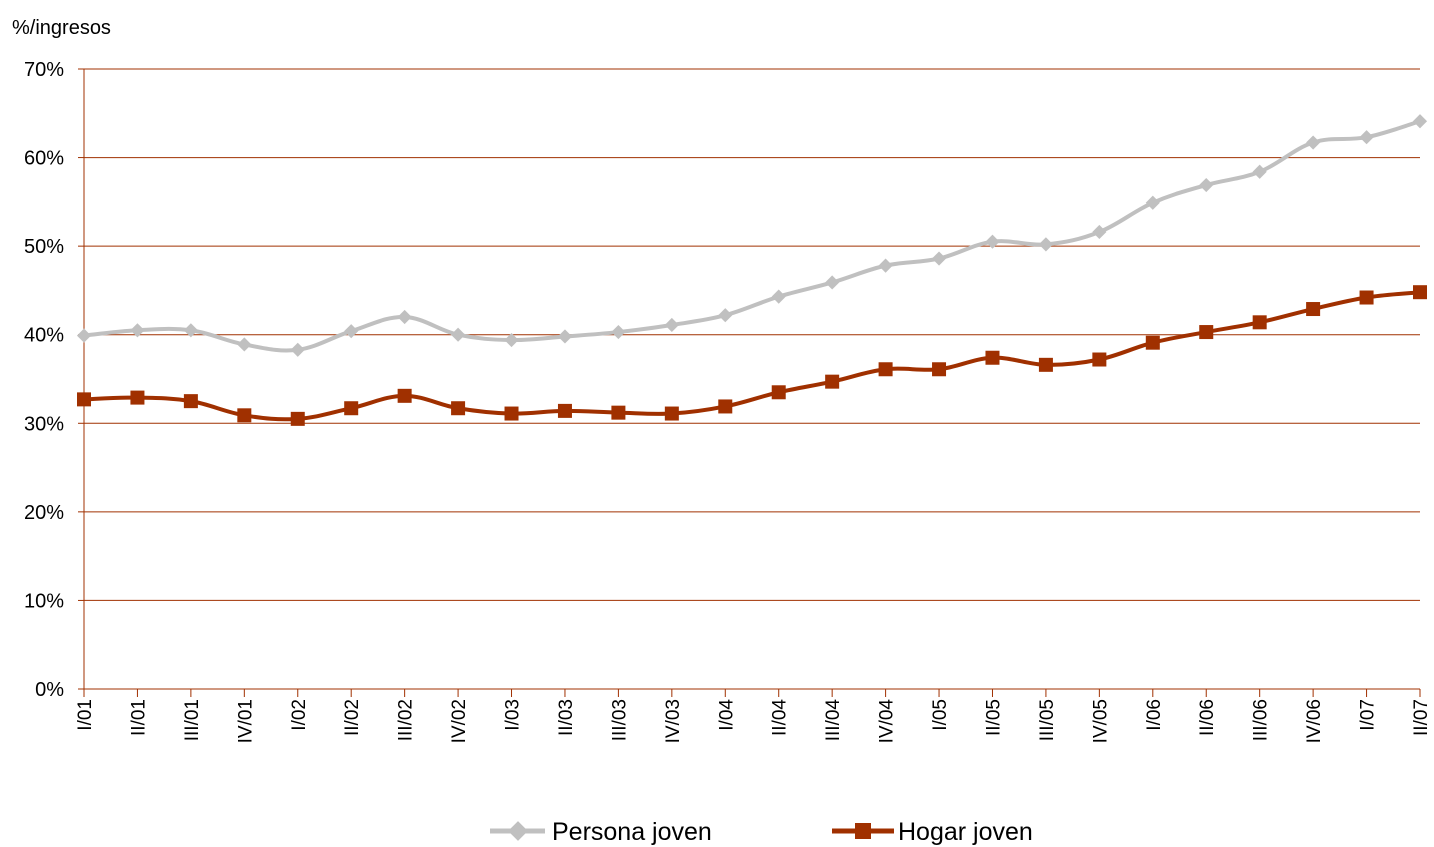 This screenshot has width=1434, height=847. What do you see at coordinates (61, 28) in the screenshot?
I see `y-axis-unit-label: %/ingresos` at bounding box center [61, 28].